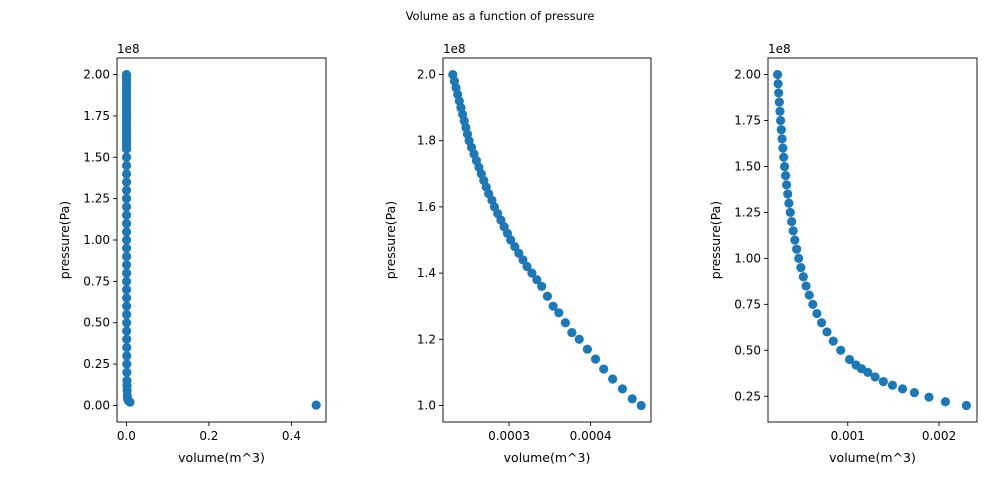 The width and height of the screenshot is (1000, 484). I want to click on x-tick-label: 0.0003, so click(509, 436).